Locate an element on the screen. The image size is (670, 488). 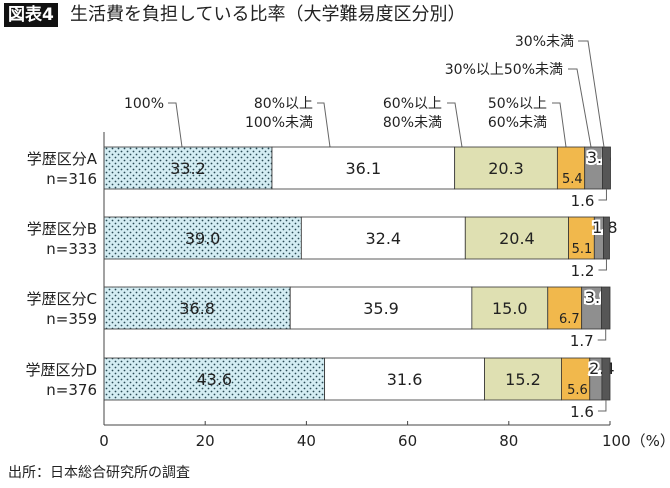
source-note: 出所：日本総合研究所の調査 is located at coordinates (99, 473).